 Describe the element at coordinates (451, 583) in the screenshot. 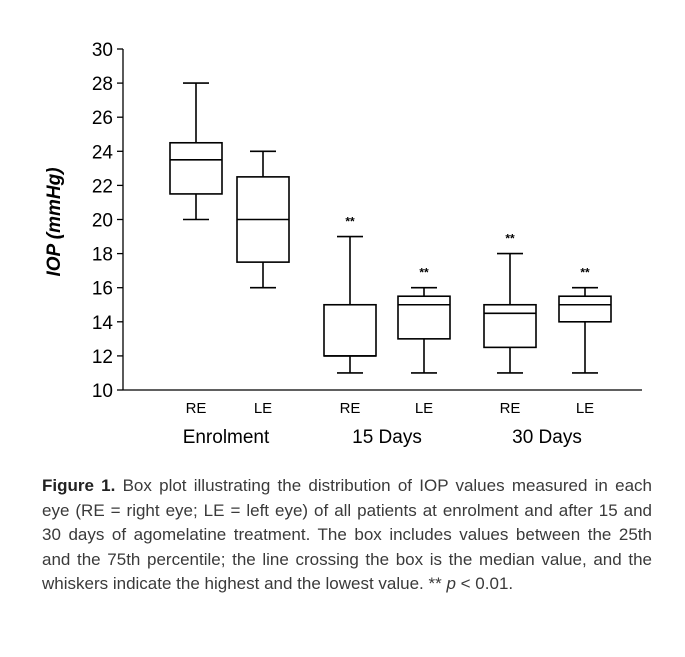

I see `p-symbol: p` at that location.